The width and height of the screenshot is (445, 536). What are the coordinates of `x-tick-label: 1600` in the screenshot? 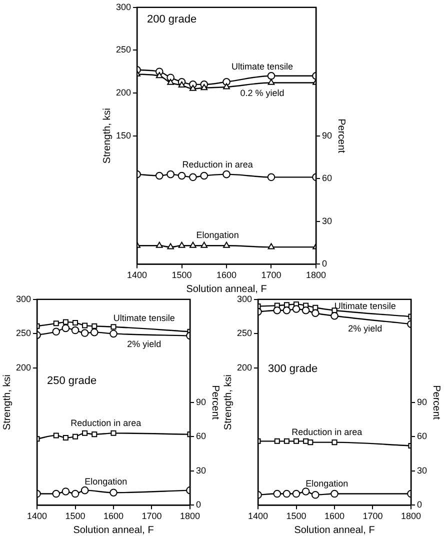 It's located at (334, 516).